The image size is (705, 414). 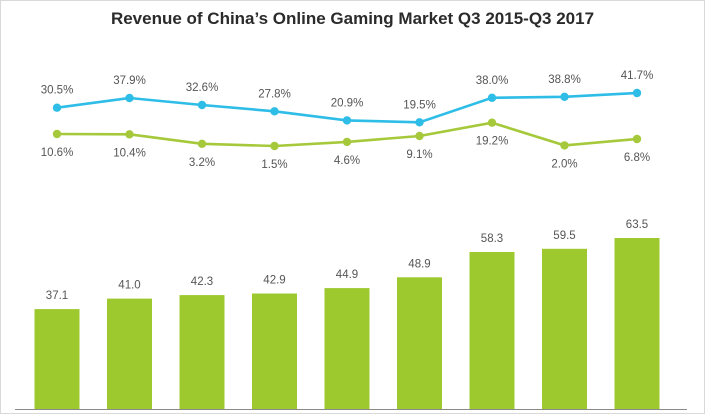 What do you see at coordinates (202, 88) in the screenshot?
I see `line-1-label-3: 32.6%` at bounding box center [202, 88].